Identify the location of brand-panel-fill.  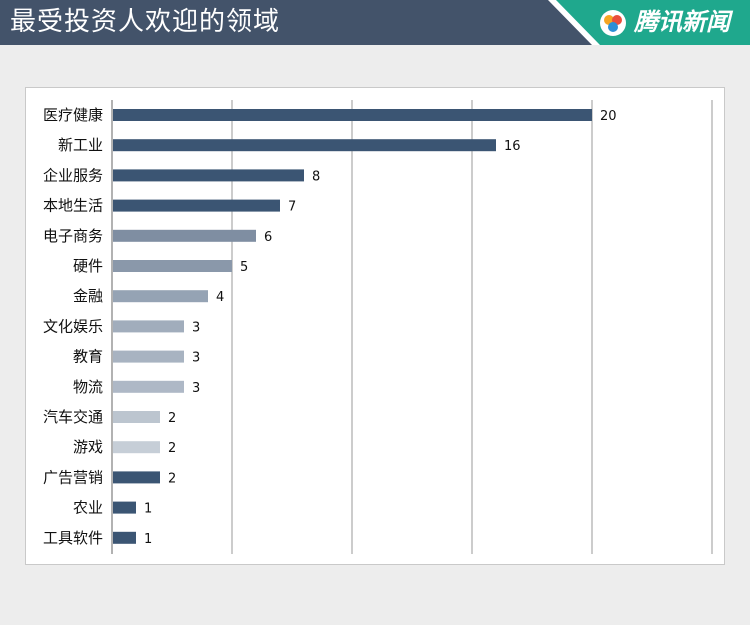
(653, 22).